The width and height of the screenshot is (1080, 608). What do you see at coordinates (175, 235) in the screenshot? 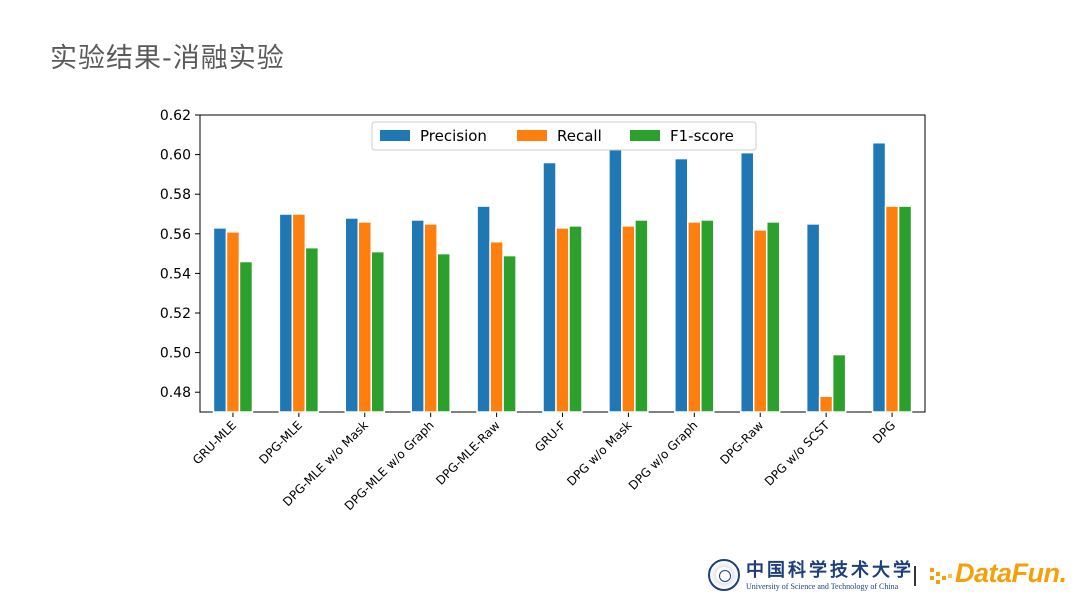
I see `y-tick-label: 0.56` at bounding box center [175, 235].